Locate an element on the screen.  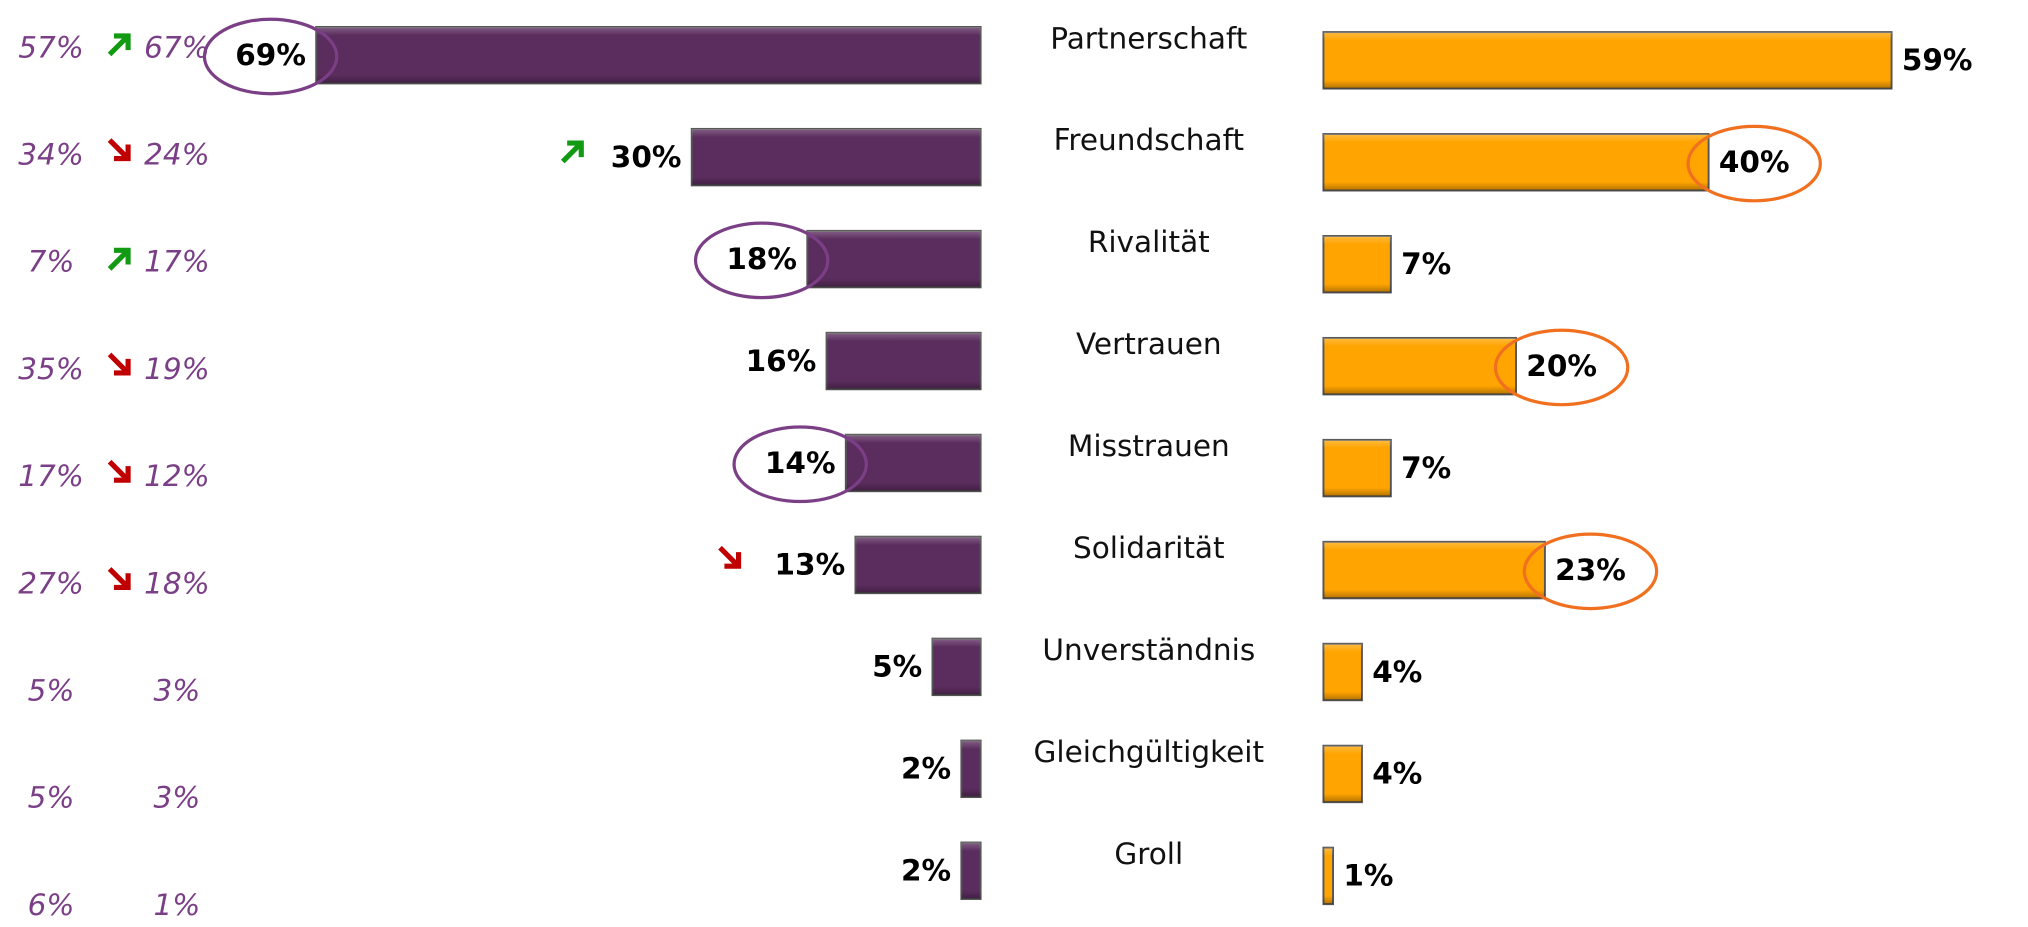
category-label: Solidarität is located at coordinates (1149, 548).